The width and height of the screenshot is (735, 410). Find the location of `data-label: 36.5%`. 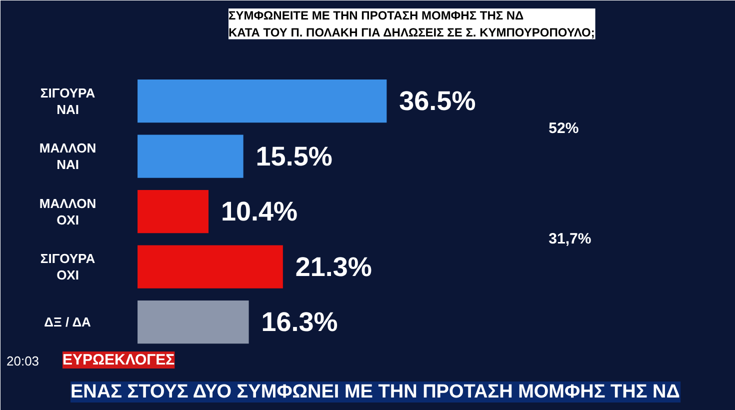

data-label: 36.5% is located at coordinates (437, 101).